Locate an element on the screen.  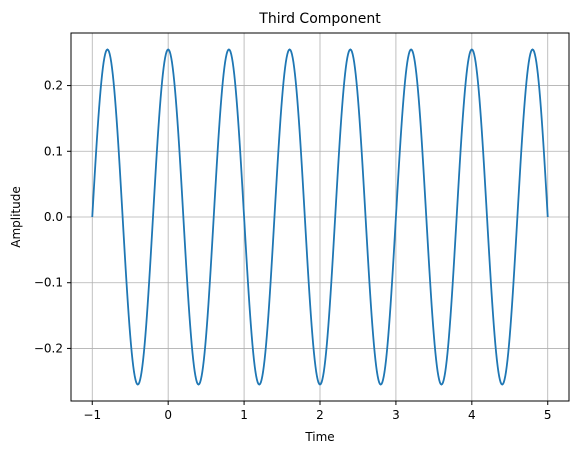
y-tick-label: −0.2 is located at coordinates (48, 348).